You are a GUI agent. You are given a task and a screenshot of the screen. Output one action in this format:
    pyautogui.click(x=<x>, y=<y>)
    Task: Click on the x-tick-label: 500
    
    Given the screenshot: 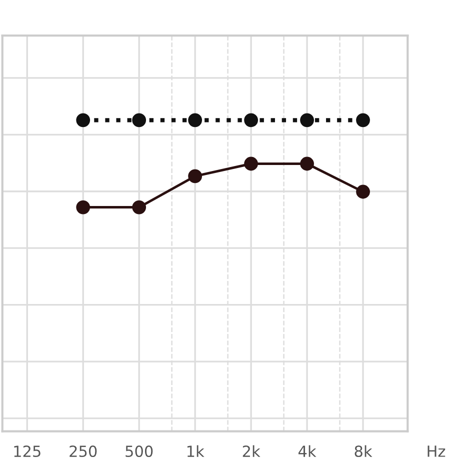 What is the action you would take?
    pyautogui.click(x=139, y=452)
    